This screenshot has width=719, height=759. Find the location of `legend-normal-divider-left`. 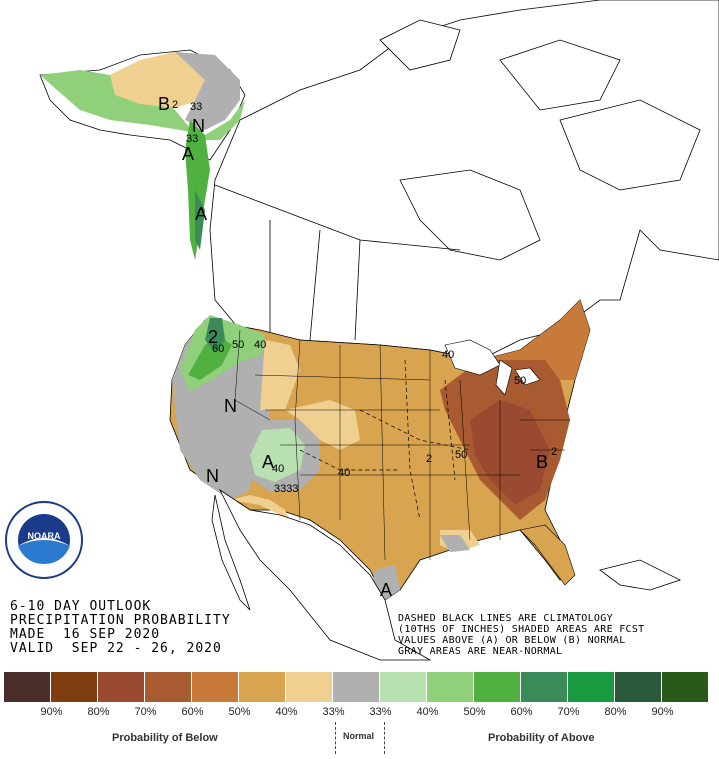

legend-normal-divider-left is located at coordinates (335, 738).